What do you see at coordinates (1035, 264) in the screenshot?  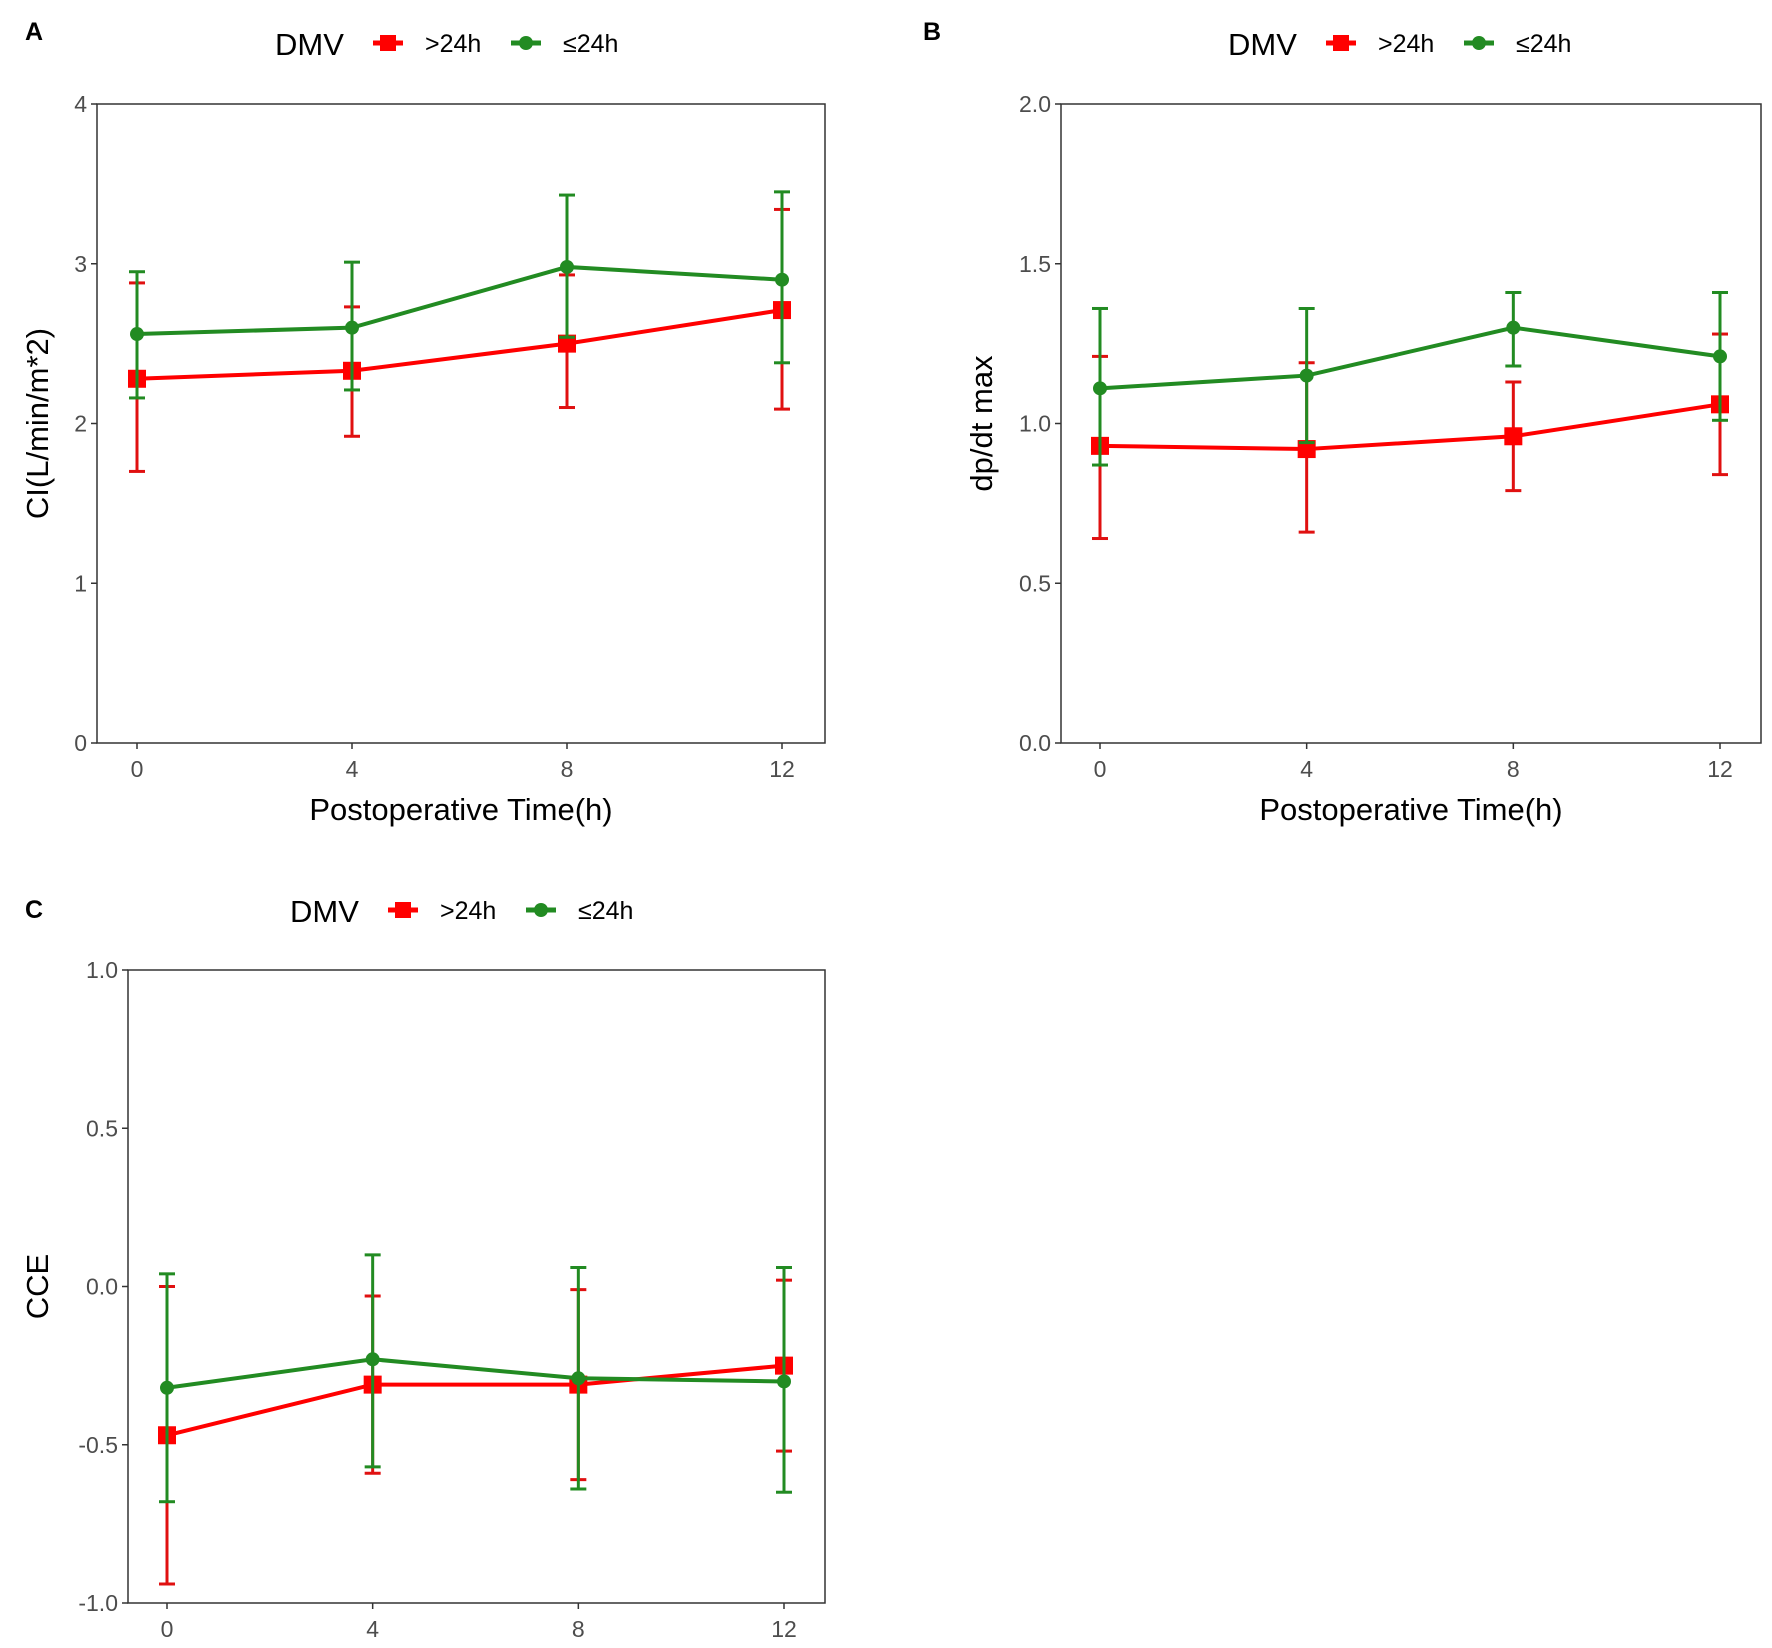 I see `y-tick-label: 1.5` at bounding box center [1035, 264].